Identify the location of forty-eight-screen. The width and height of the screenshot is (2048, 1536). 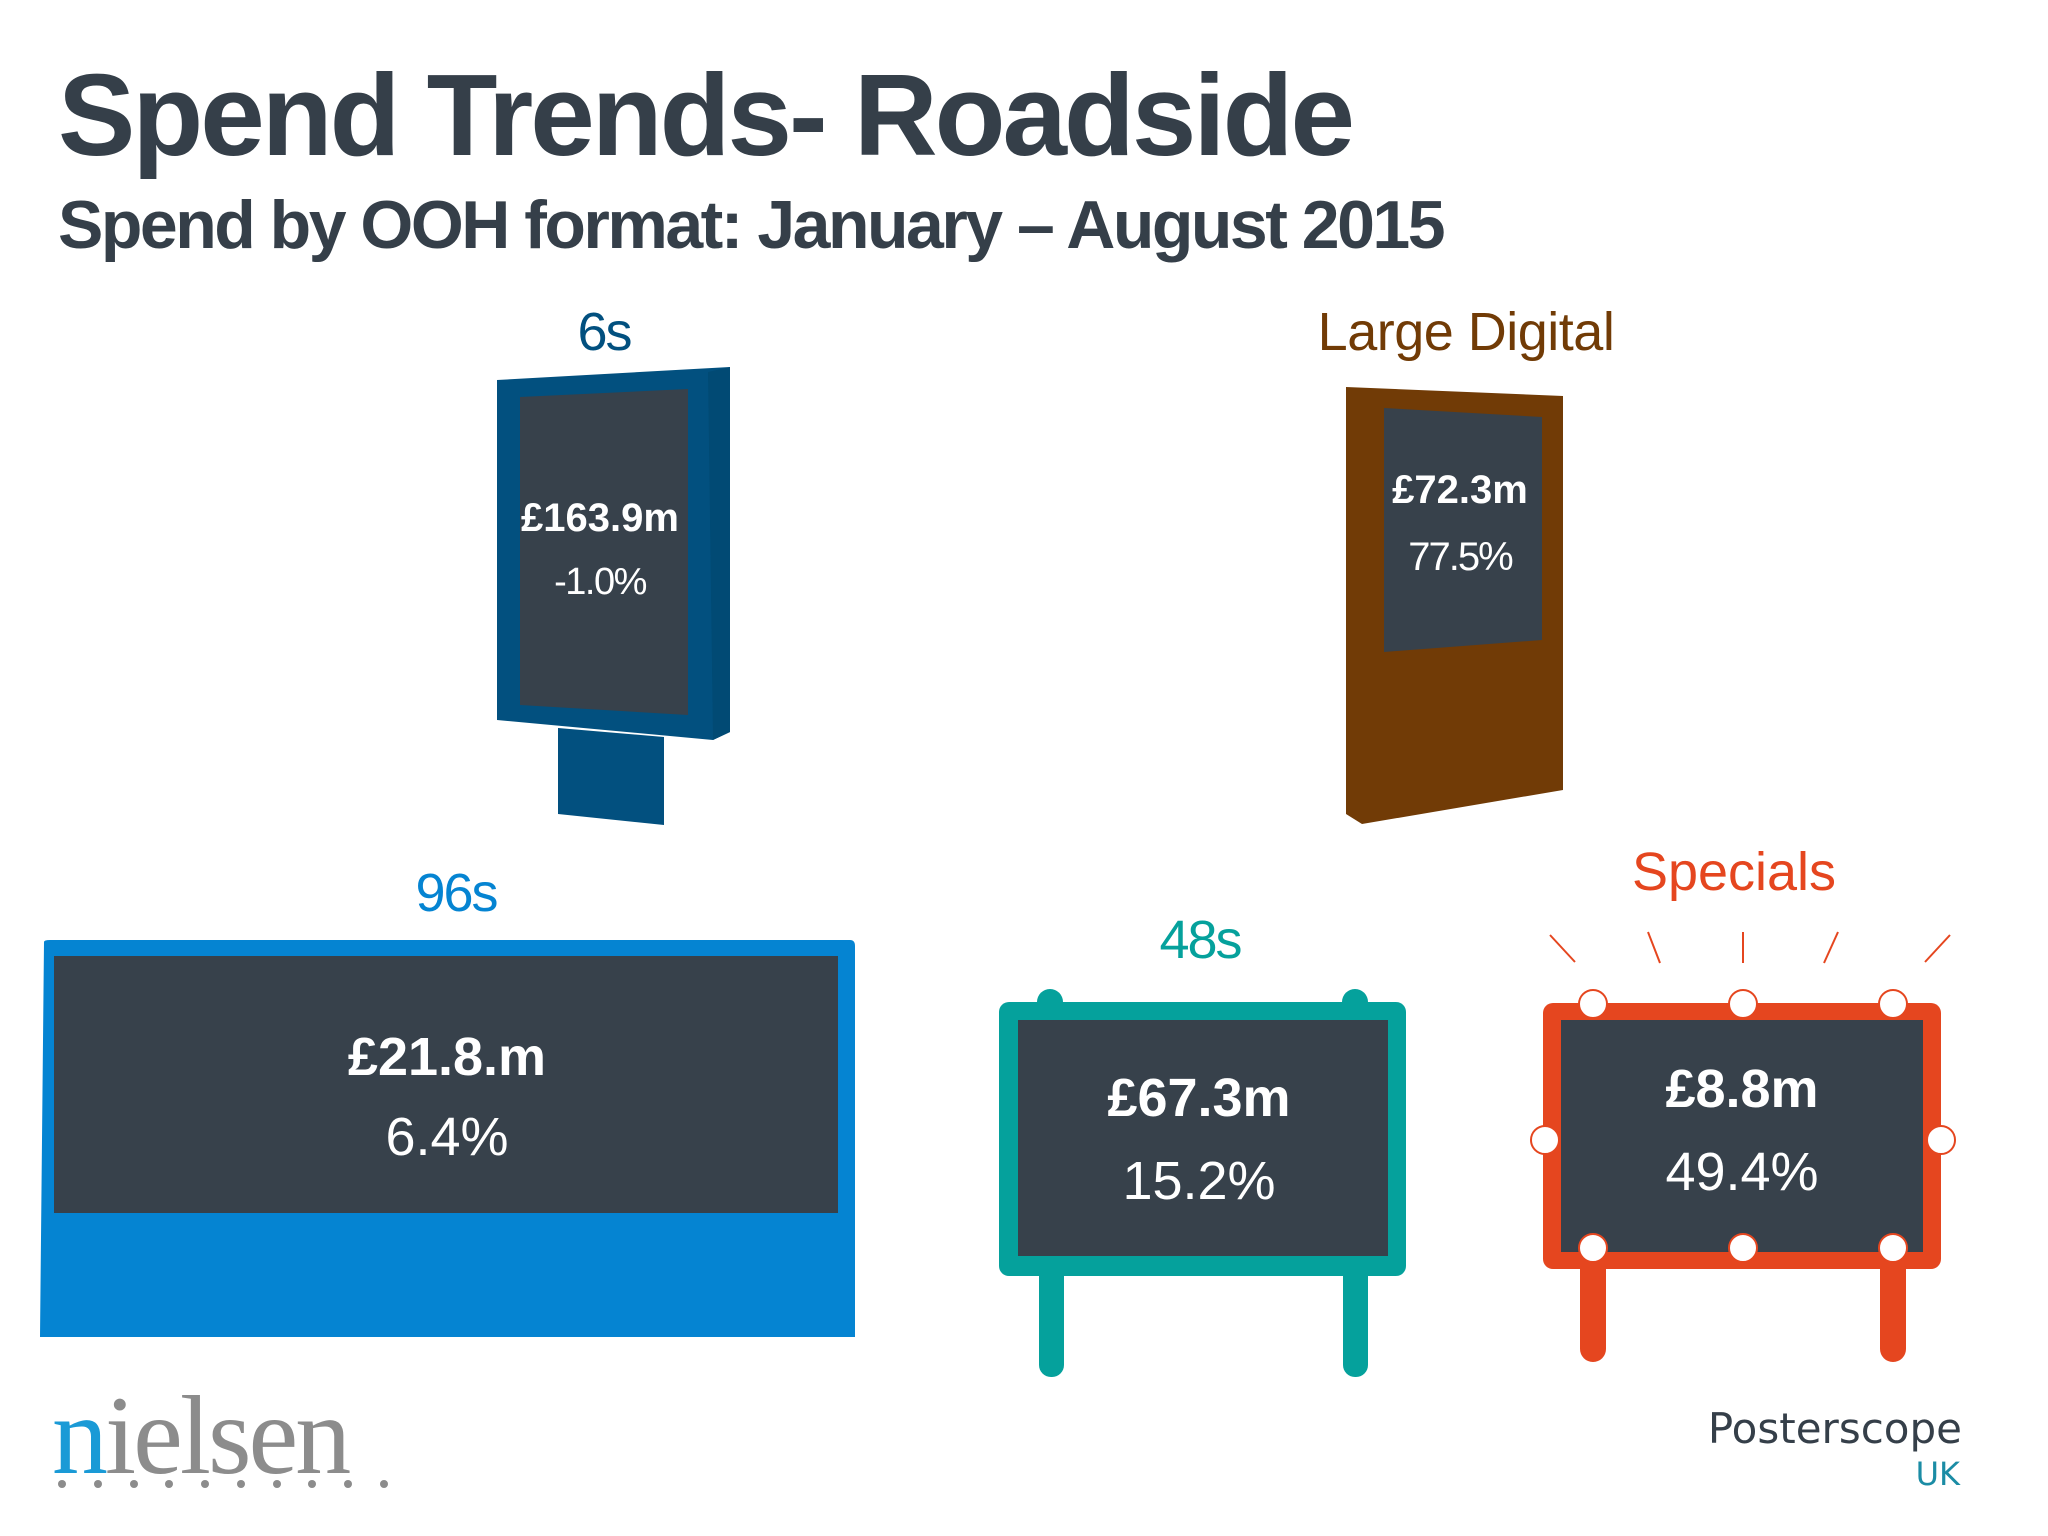
(1203, 1138).